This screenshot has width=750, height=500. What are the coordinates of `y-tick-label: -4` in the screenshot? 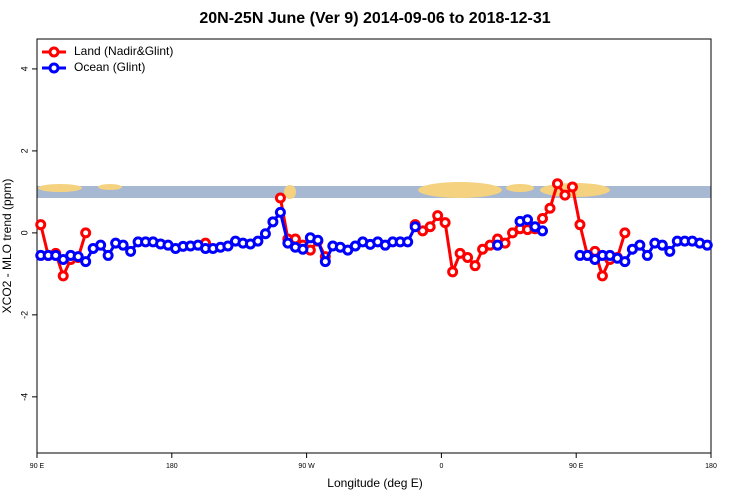 It's located at (24, 397).